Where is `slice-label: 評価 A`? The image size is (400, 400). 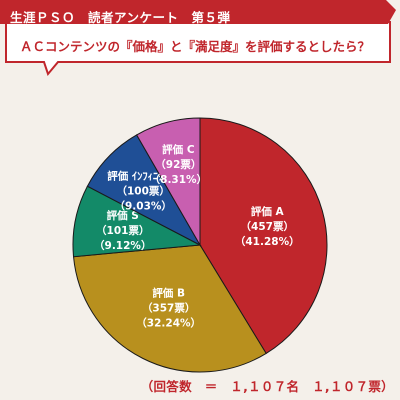 slice-label: 評価 A is located at coordinates (268, 211).